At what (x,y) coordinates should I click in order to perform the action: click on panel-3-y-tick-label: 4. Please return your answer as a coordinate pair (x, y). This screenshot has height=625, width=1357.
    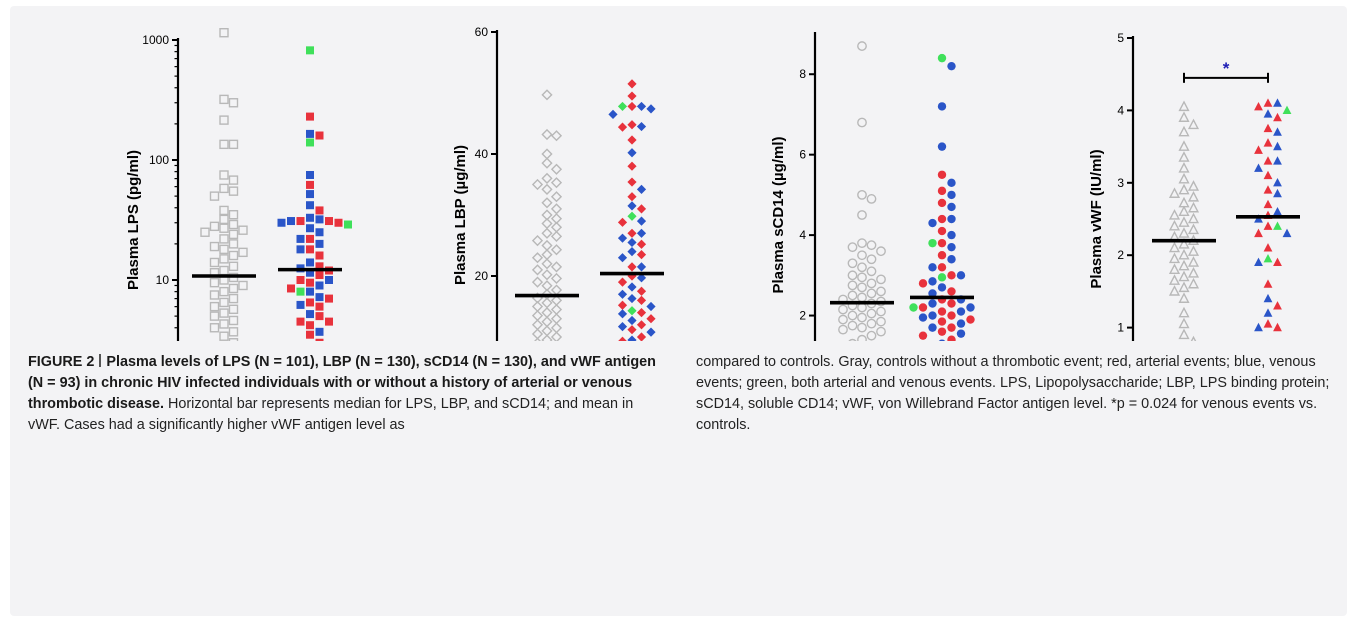
    Looking at the image, I should click on (802, 235).